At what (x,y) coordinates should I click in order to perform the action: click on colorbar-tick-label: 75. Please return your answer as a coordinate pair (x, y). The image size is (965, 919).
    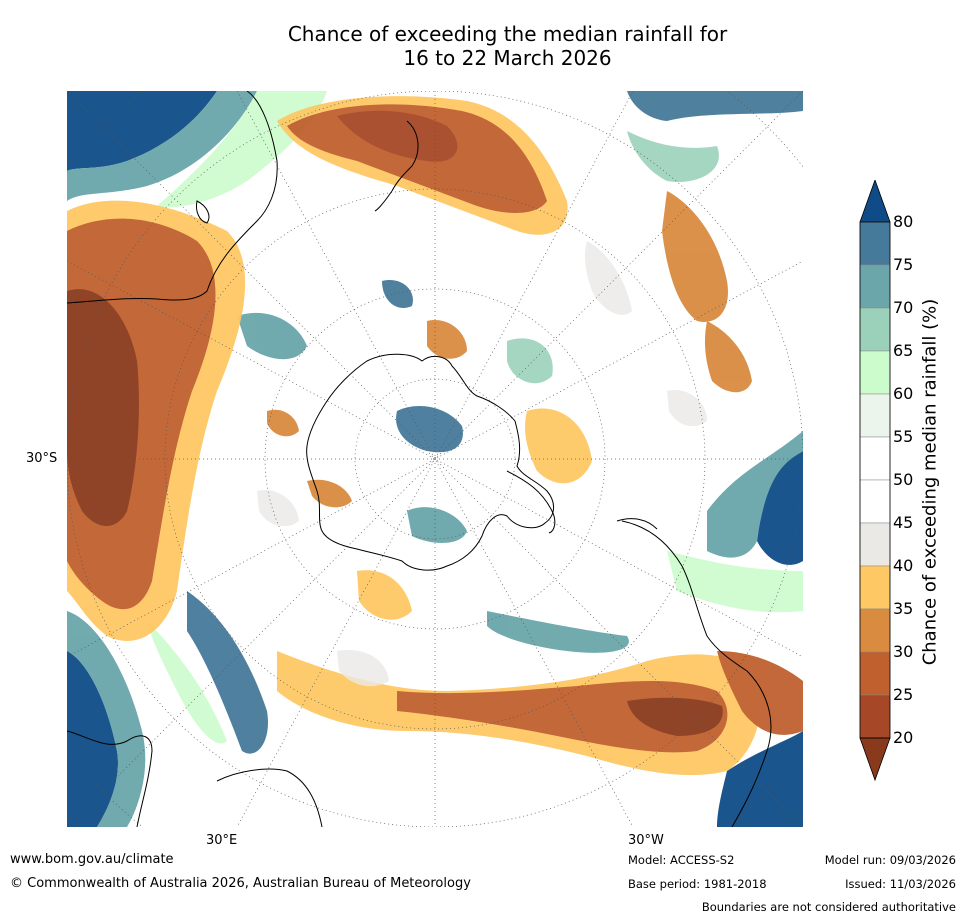
    Looking at the image, I should click on (903, 264).